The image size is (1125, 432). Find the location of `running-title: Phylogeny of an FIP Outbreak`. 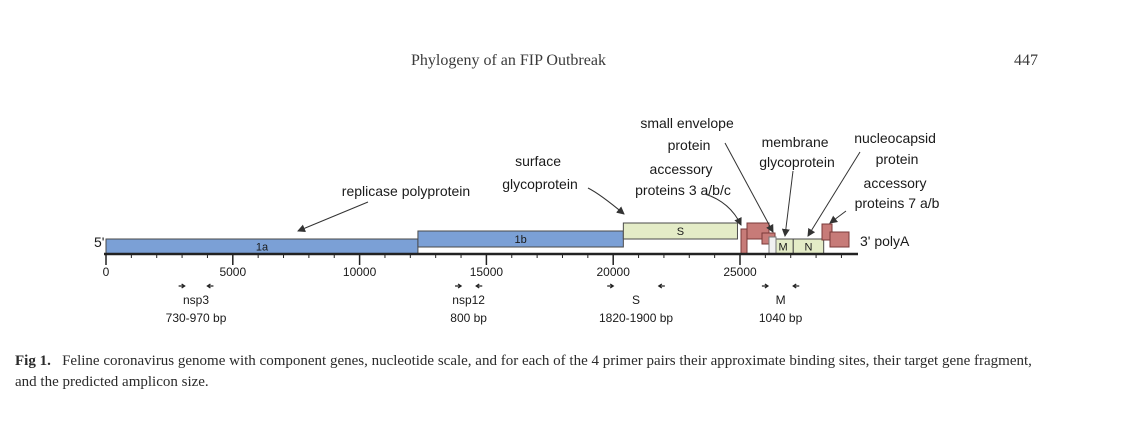

running-title: Phylogeny of an FIP Outbreak is located at coordinates (508, 60).